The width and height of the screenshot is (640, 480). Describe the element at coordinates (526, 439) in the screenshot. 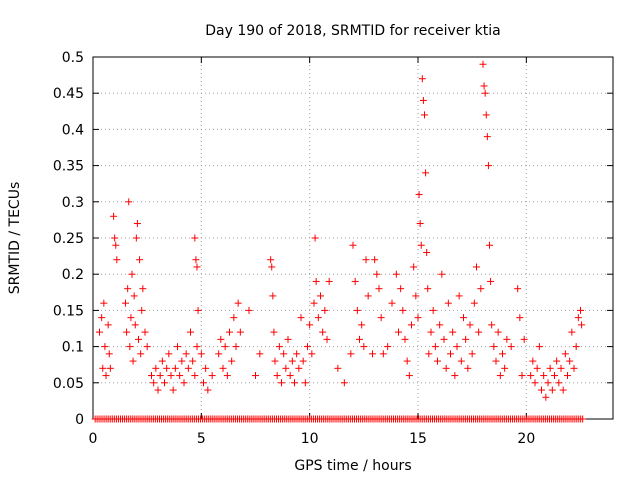

I see `x-tick-label: 20` at that location.